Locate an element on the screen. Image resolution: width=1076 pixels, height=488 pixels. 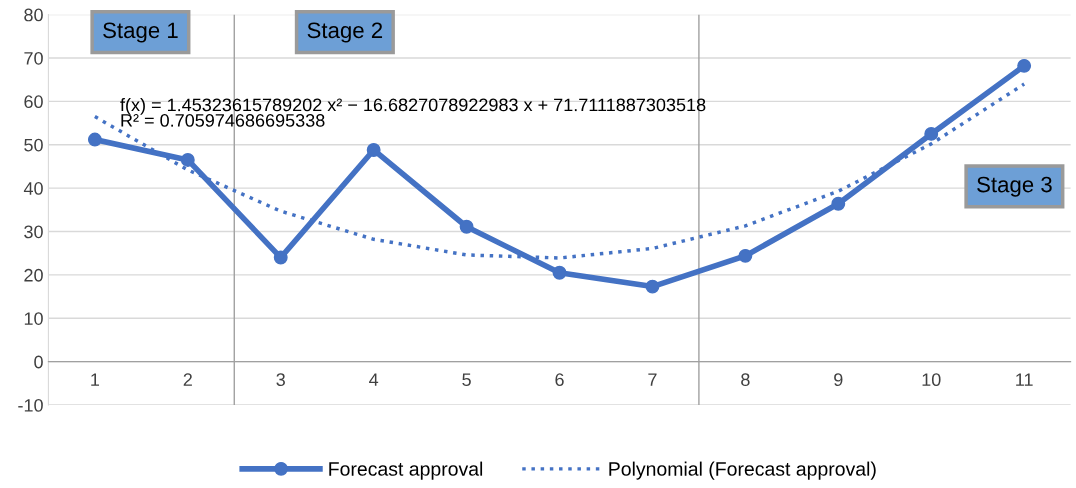
x-tick-label: 1 is located at coordinates (95, 379).